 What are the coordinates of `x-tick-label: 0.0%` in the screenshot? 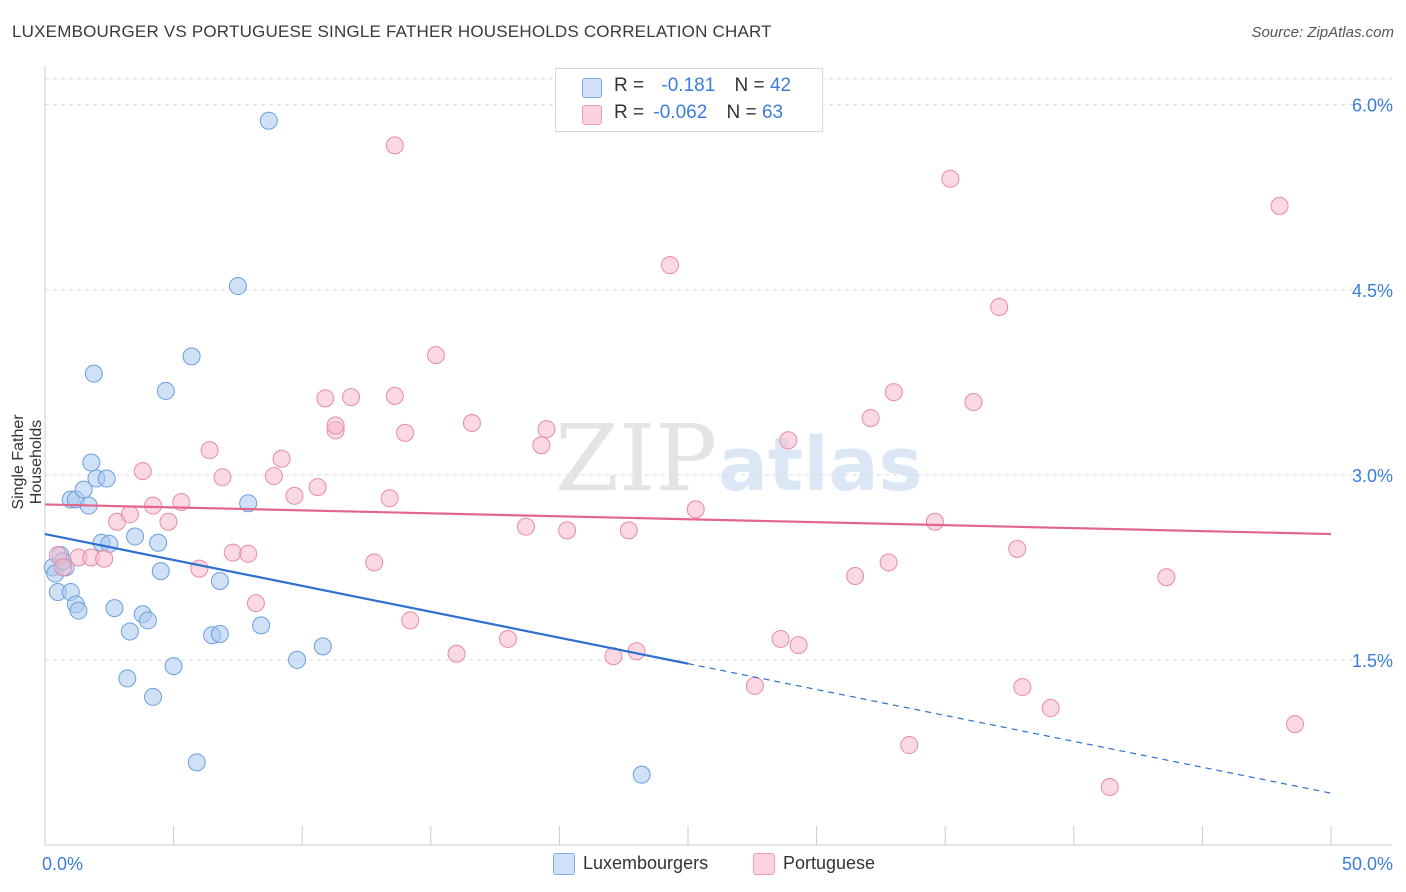 It's located at (62, 864).